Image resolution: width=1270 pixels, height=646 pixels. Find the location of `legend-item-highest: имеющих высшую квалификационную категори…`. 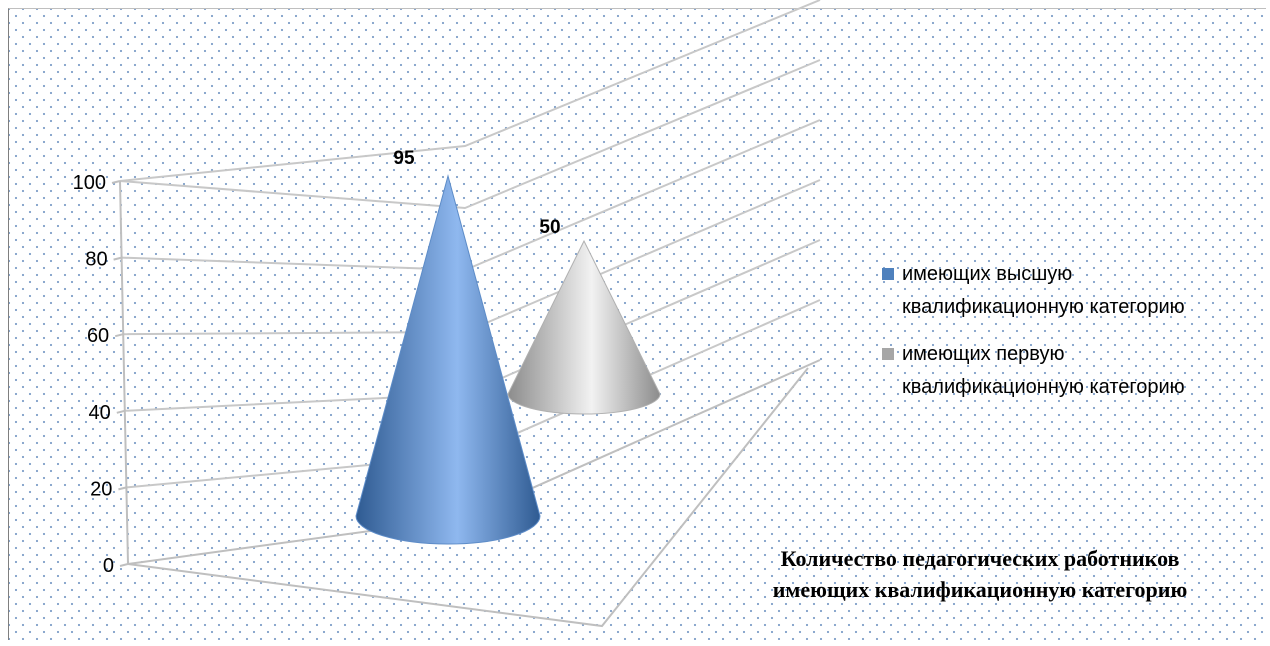

legend-item-highest: имеющих высшую квалификационную категори… is located at coordinates (1070, 291).